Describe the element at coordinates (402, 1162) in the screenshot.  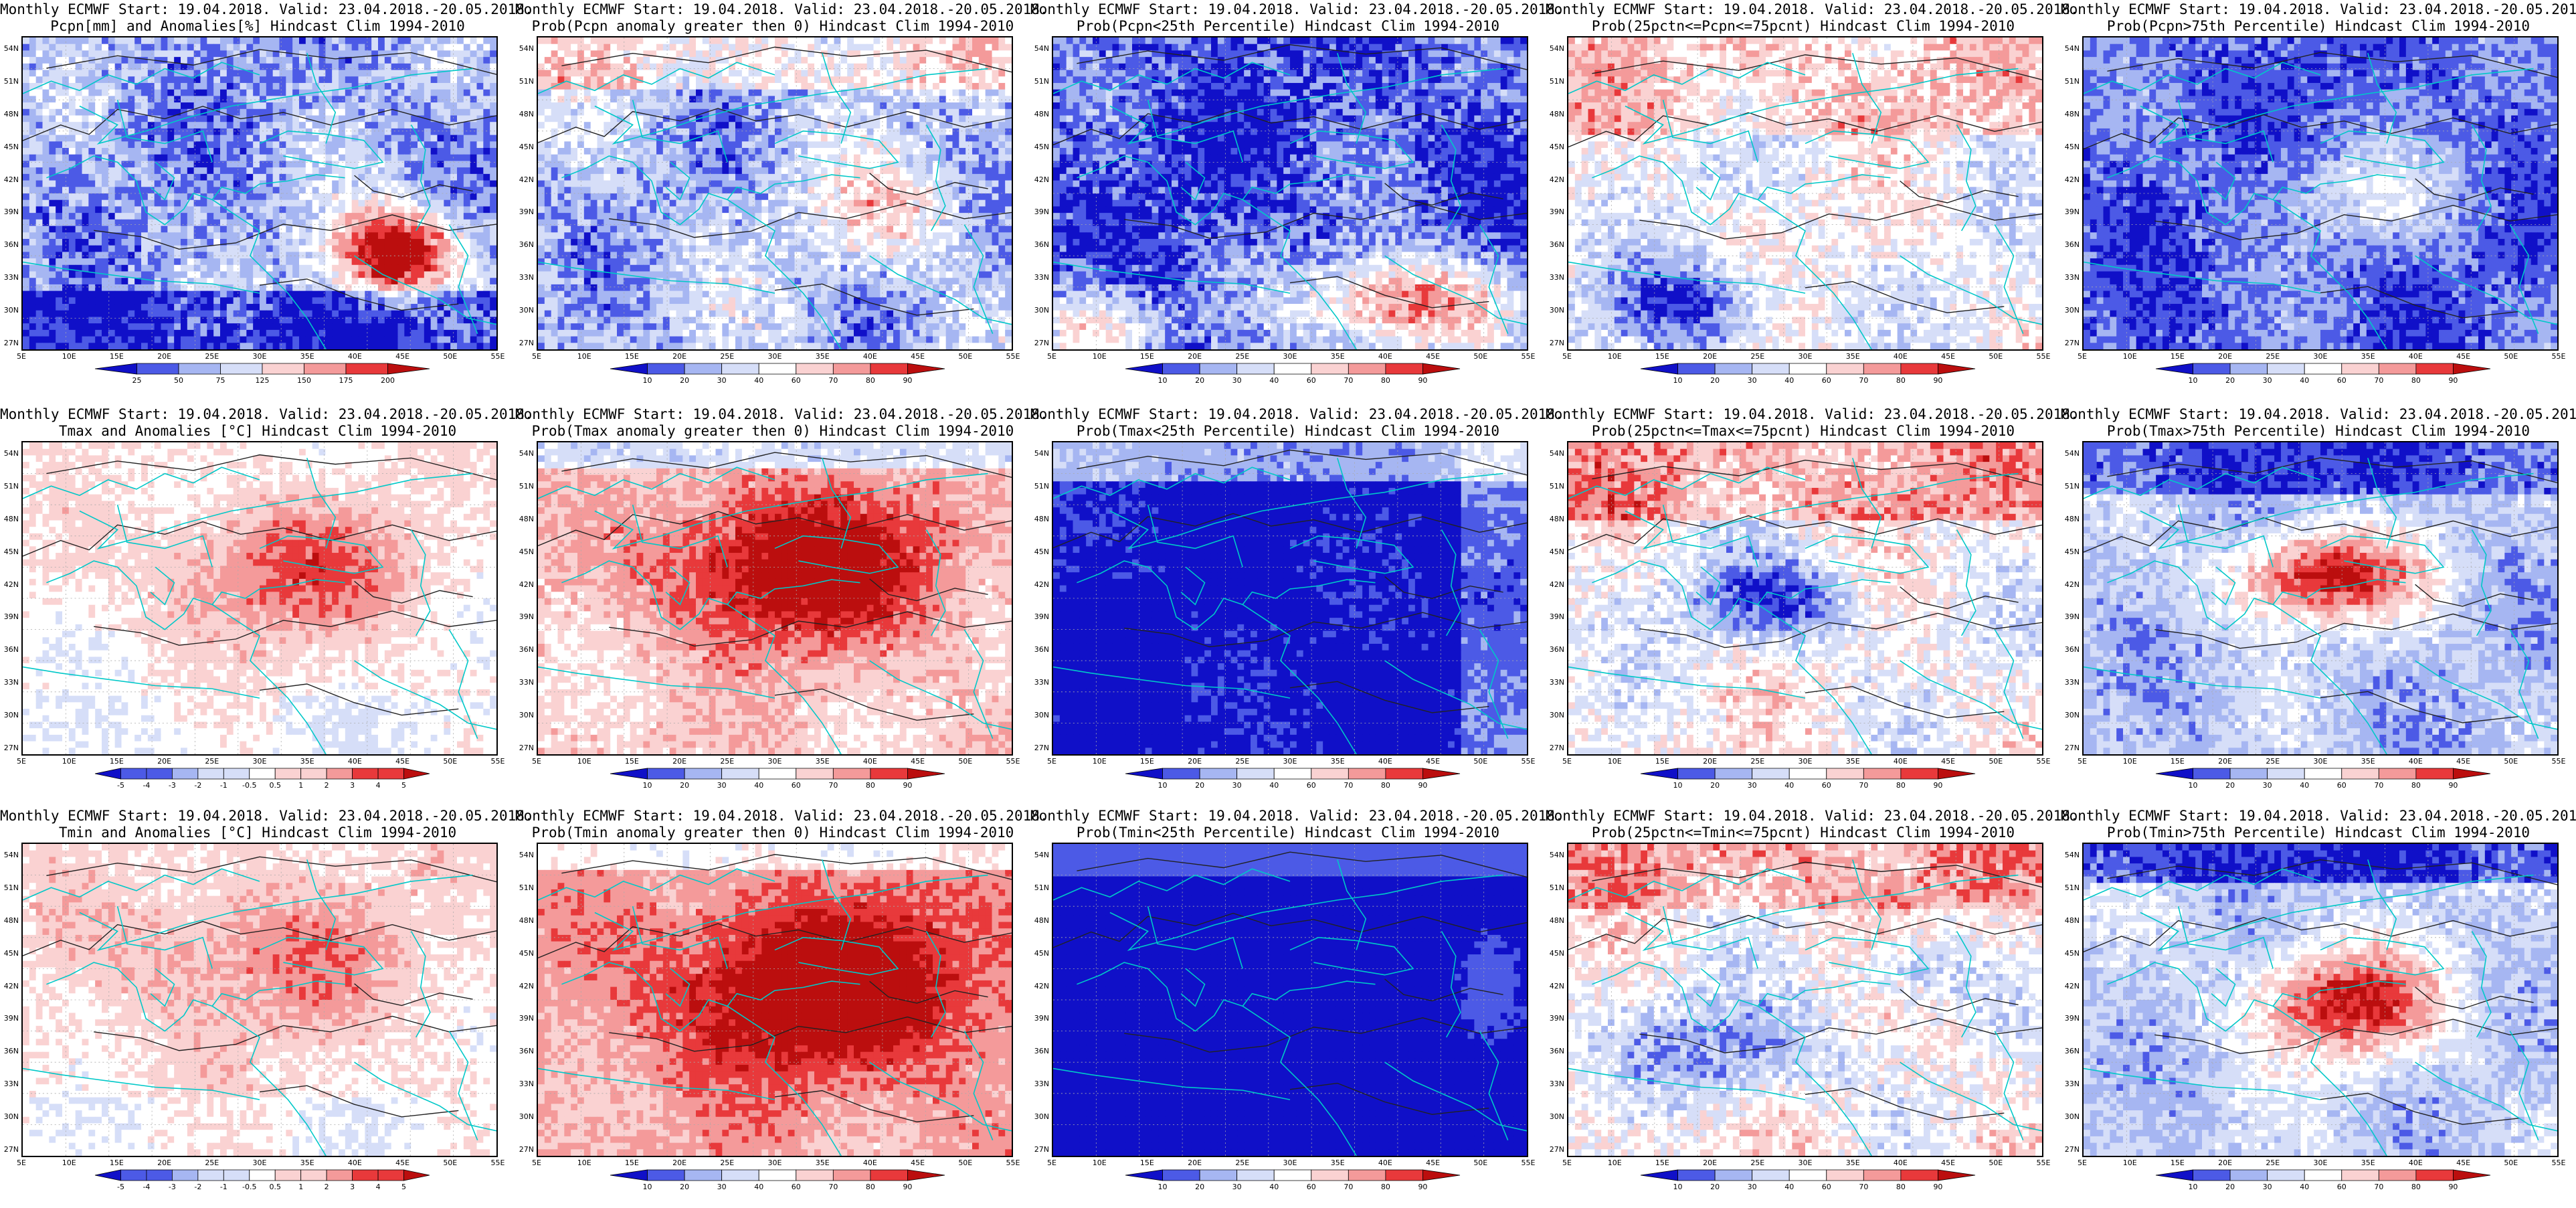
I see `longitude-label: 45E` at that location.